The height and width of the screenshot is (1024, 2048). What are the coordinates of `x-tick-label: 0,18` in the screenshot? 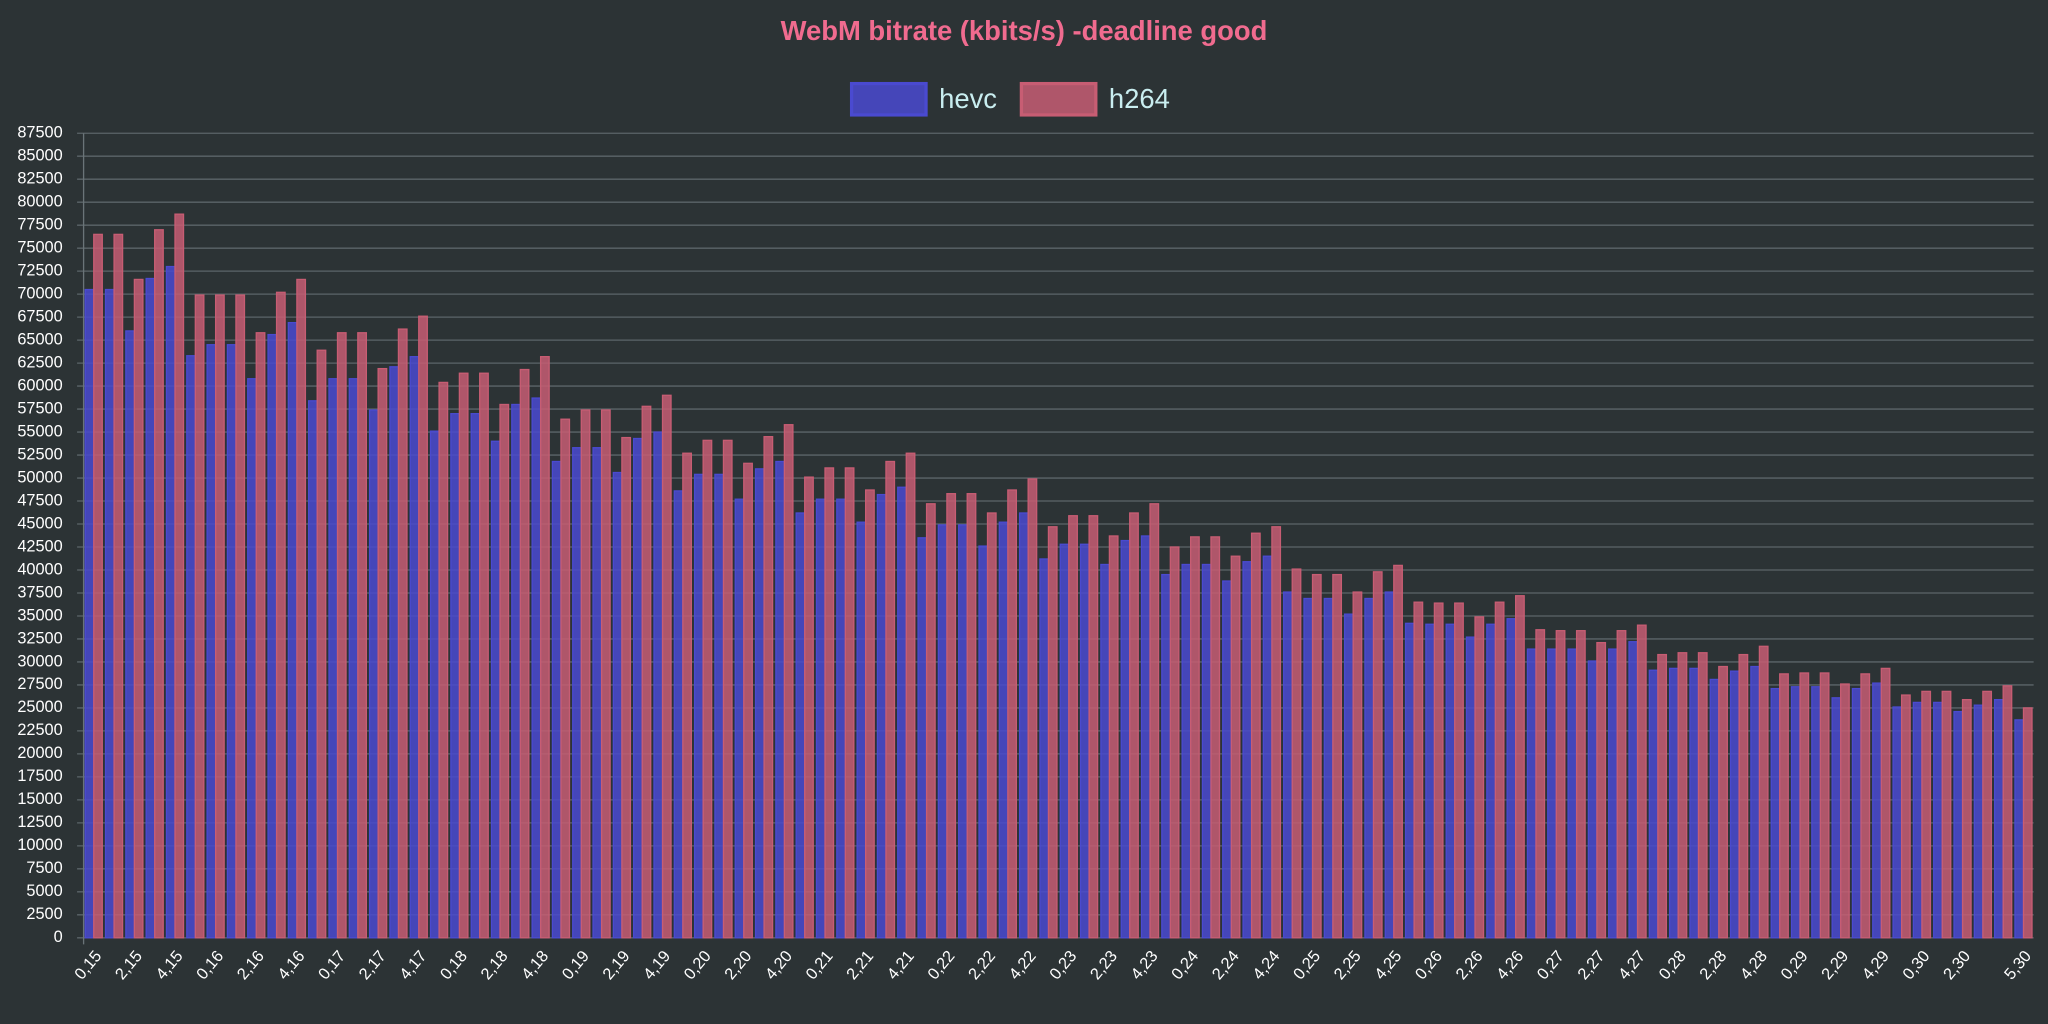 It's located at (454, 965).